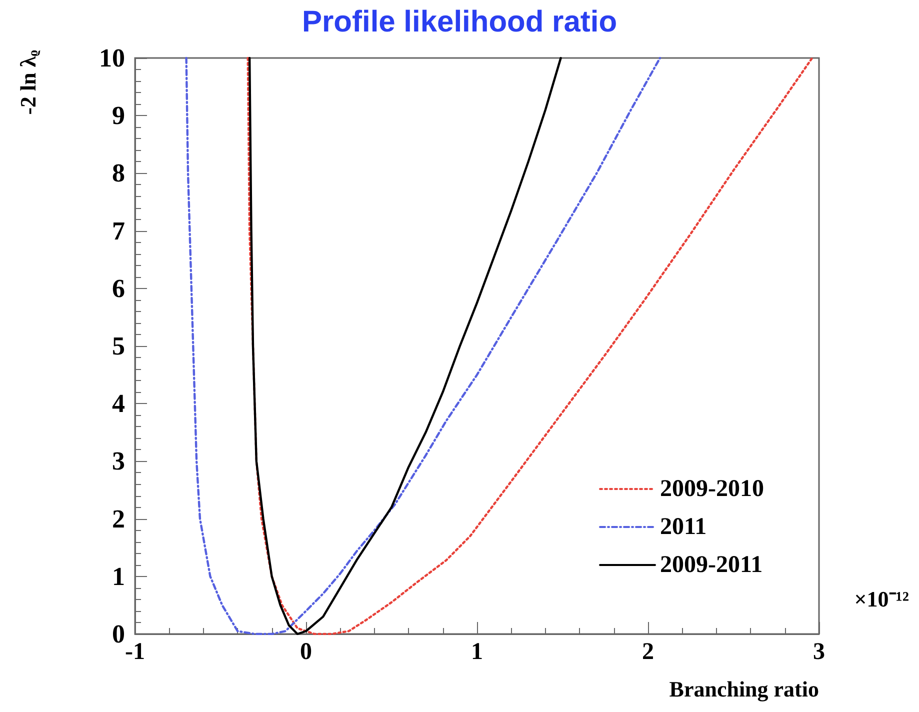  What do you see at coordinates (819, 652) in the screenshot?
I see `x-tick-label: 3` at bounding box center [819, 652].